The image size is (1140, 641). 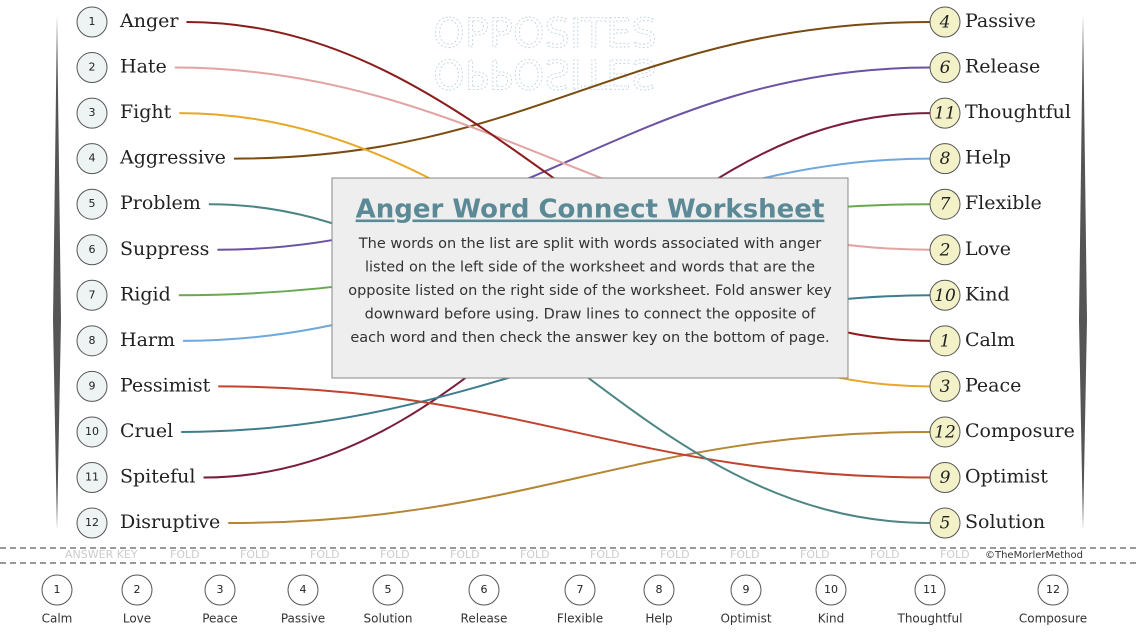 I want to click on left-bar, so click(x=57, y=272).